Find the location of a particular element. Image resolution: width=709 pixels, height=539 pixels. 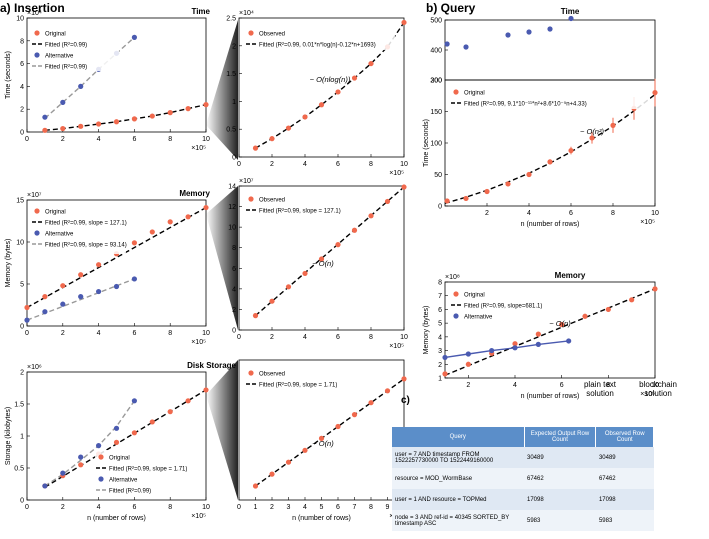

cell-expected: 17098 is located at coordinates (560, 499).